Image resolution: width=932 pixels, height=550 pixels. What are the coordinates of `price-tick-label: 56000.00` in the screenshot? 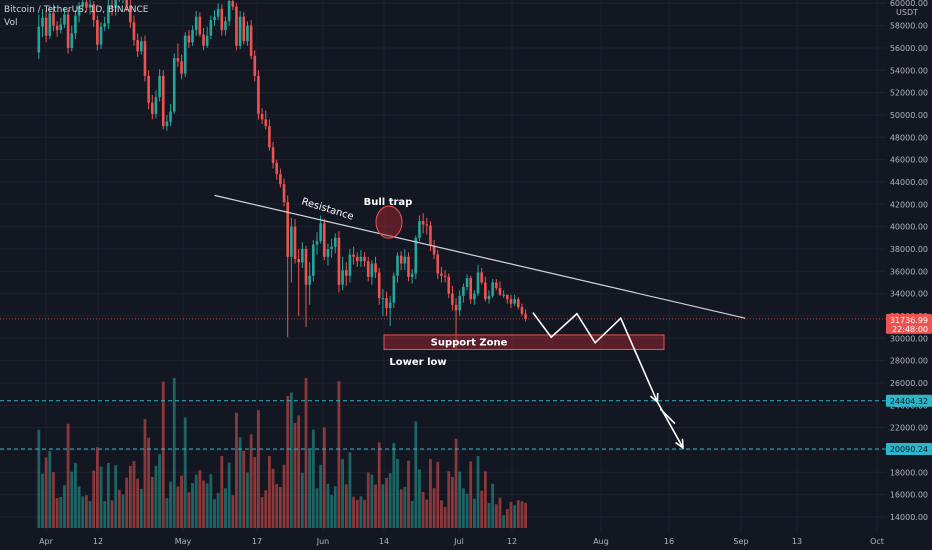 It's located at (909, 48).